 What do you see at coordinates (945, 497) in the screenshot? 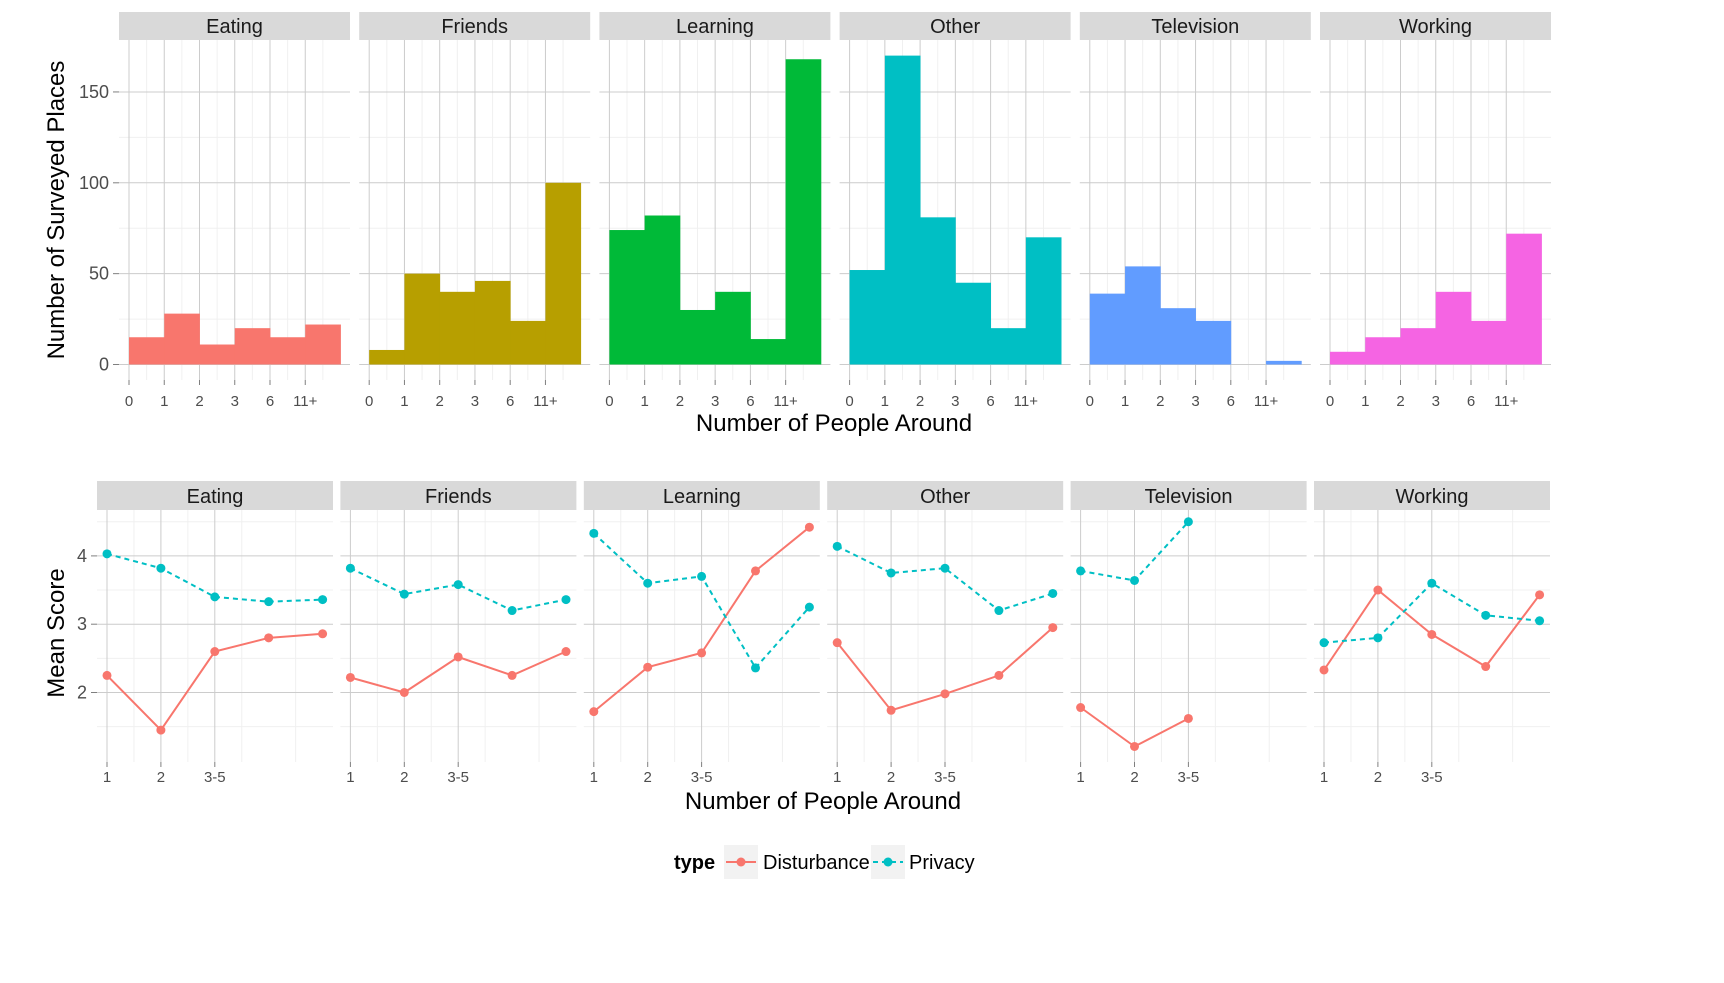
I see `bottom-strip-label: Other` at bounding box center [945, 497].